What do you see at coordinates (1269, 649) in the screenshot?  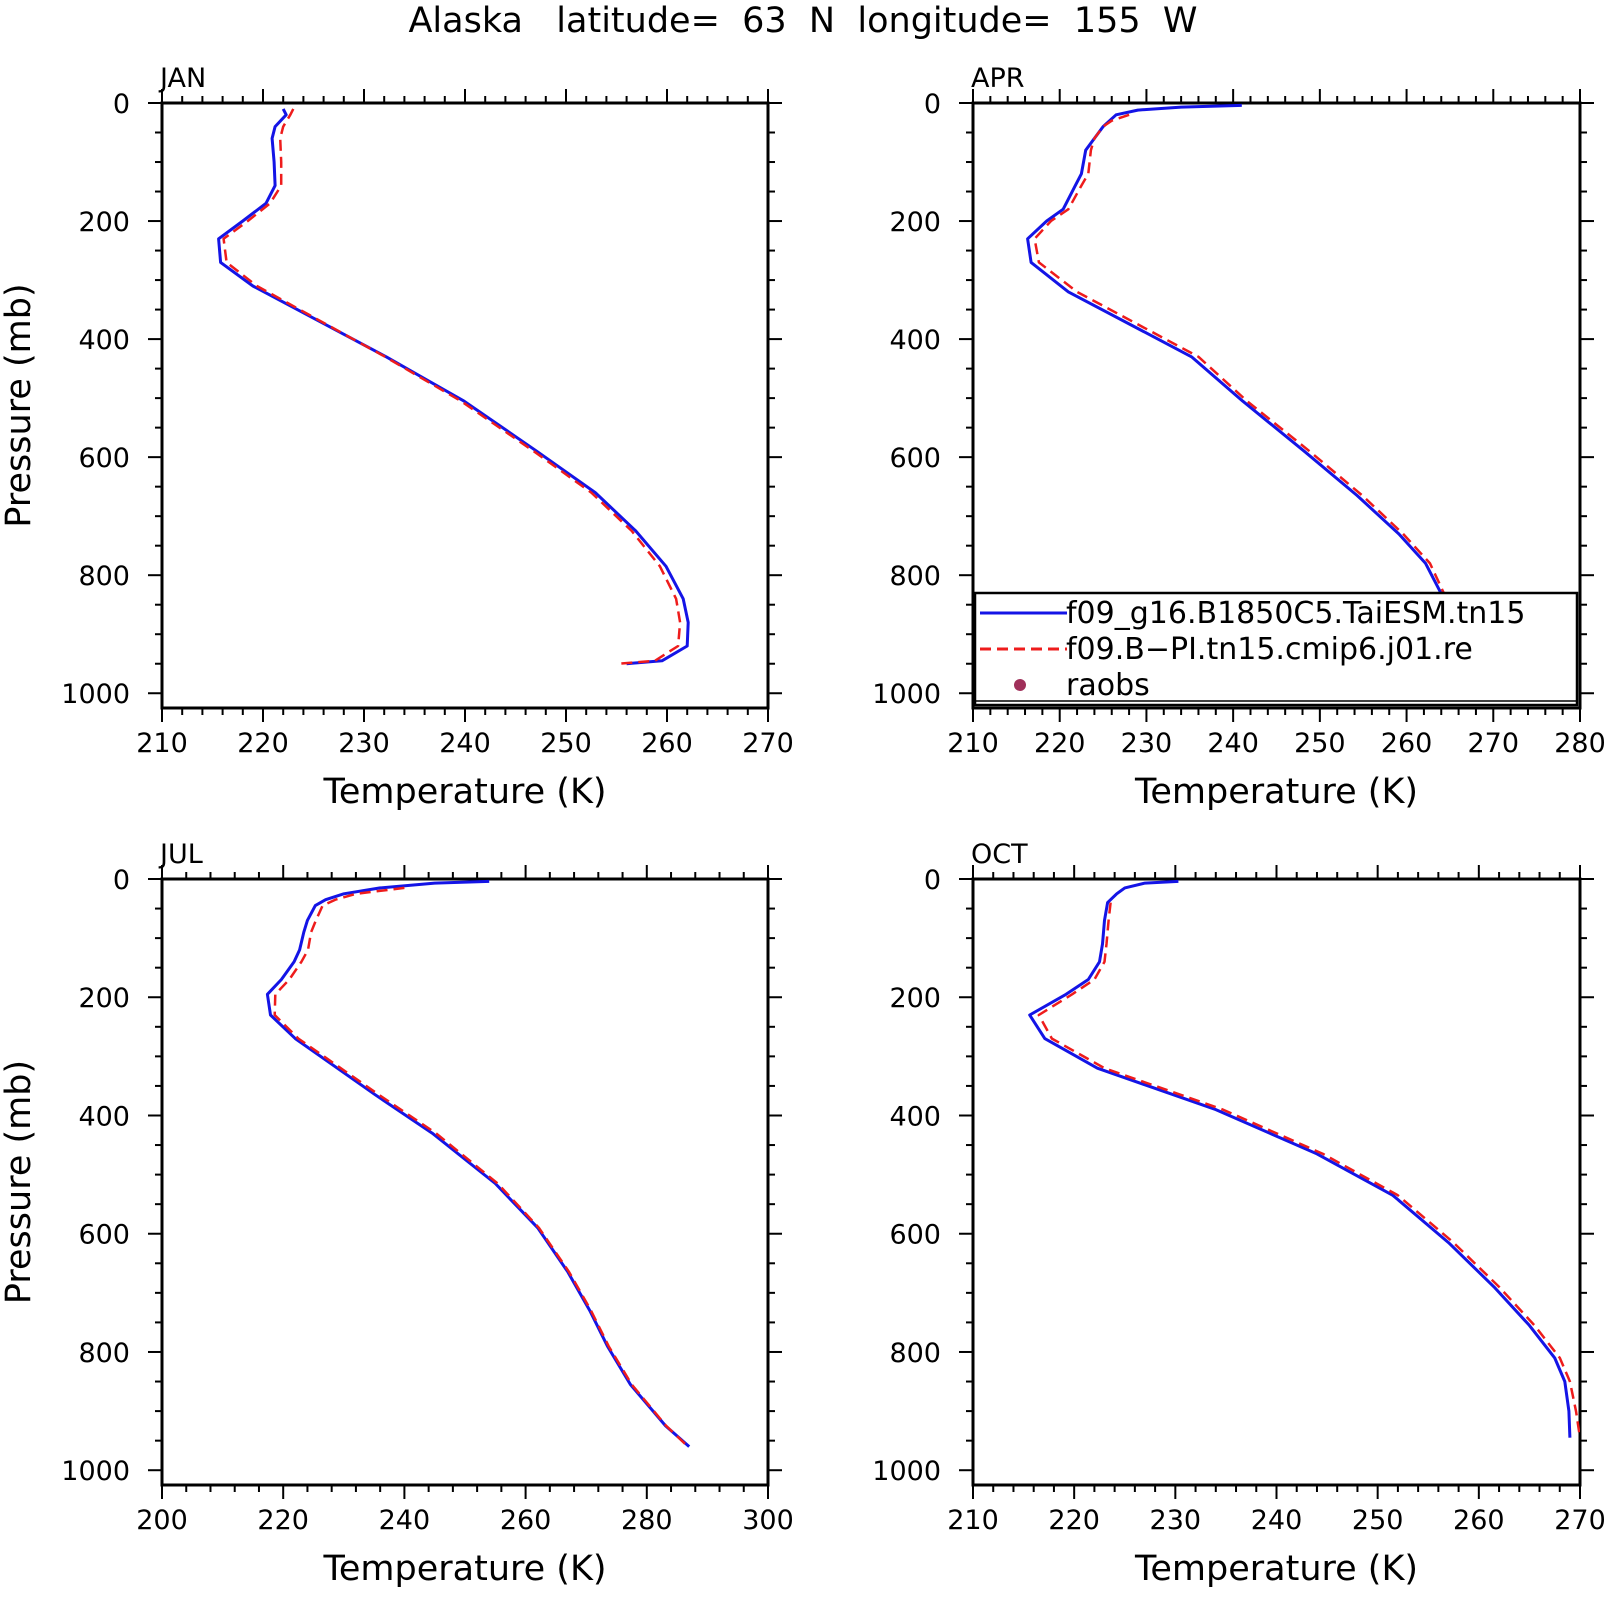 I see `legend-label: f09.B−PI.tn15.cmip6.j01.re` at bounding box center [1269, 649].